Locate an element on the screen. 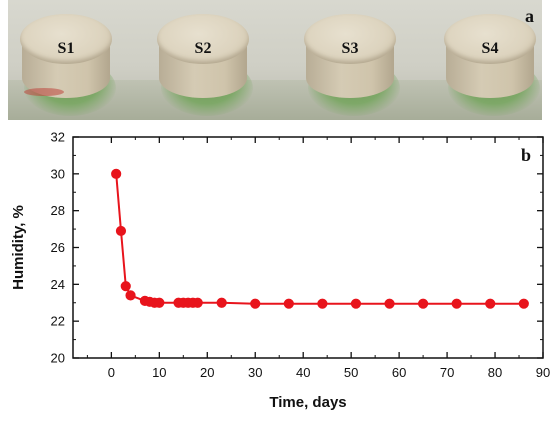 The width and height of the screenshot is (550, 426). x-tick-label: 0 is located at coordinates (111, 372).